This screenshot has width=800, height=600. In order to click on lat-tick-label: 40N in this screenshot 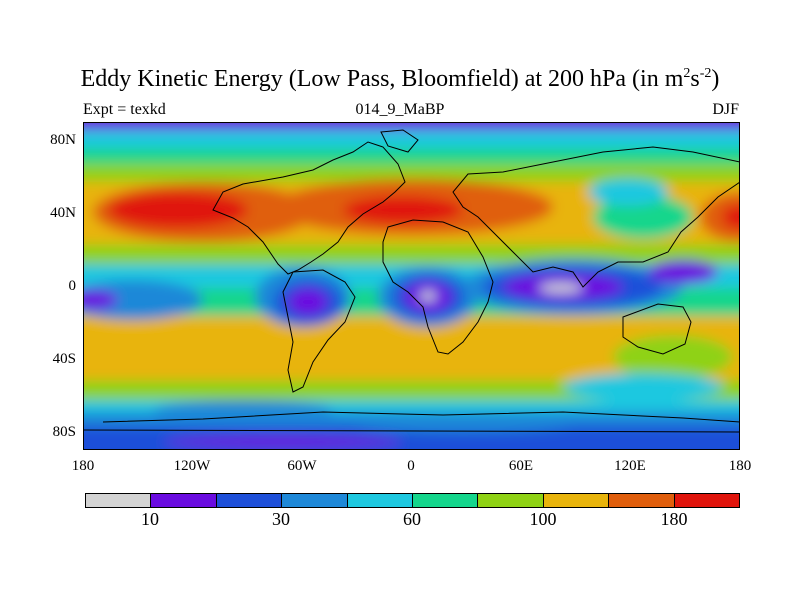, I will do `click(63, 213)`.